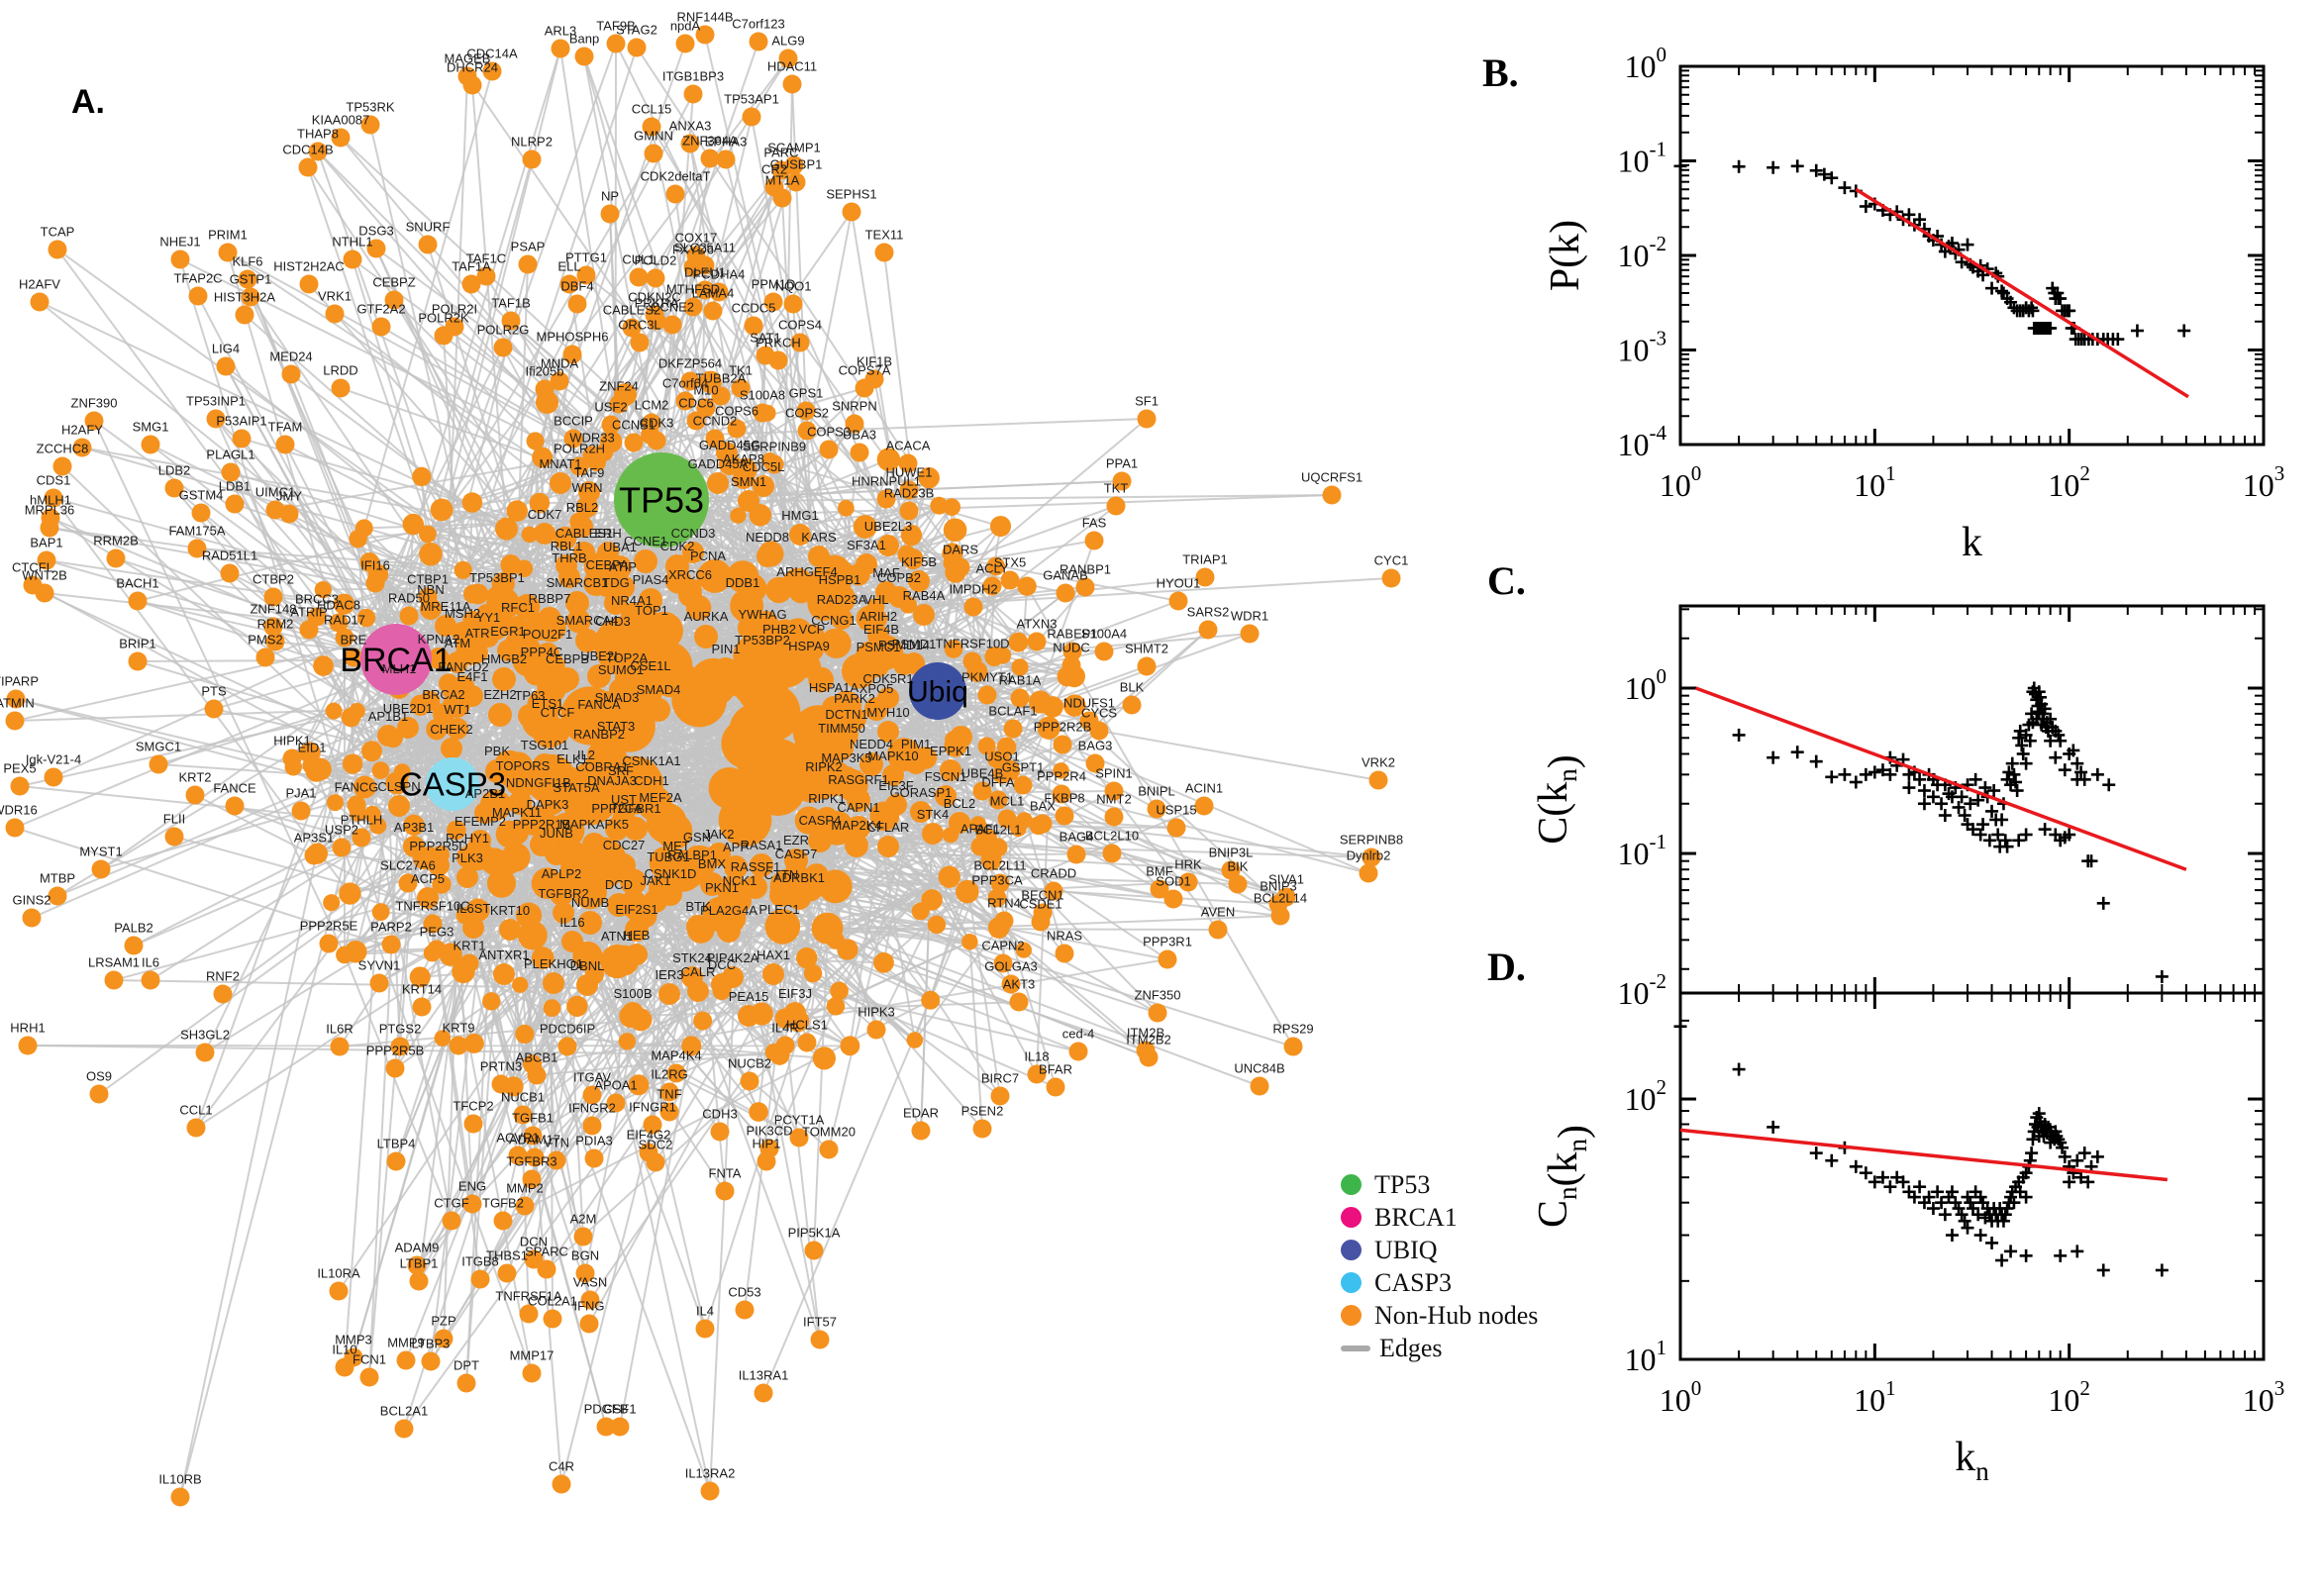 The image size is (2323, 1596). Describe the element at coordinates (1071, 648) in the screenshot. I see `network-node-label: NUDC` at that location.